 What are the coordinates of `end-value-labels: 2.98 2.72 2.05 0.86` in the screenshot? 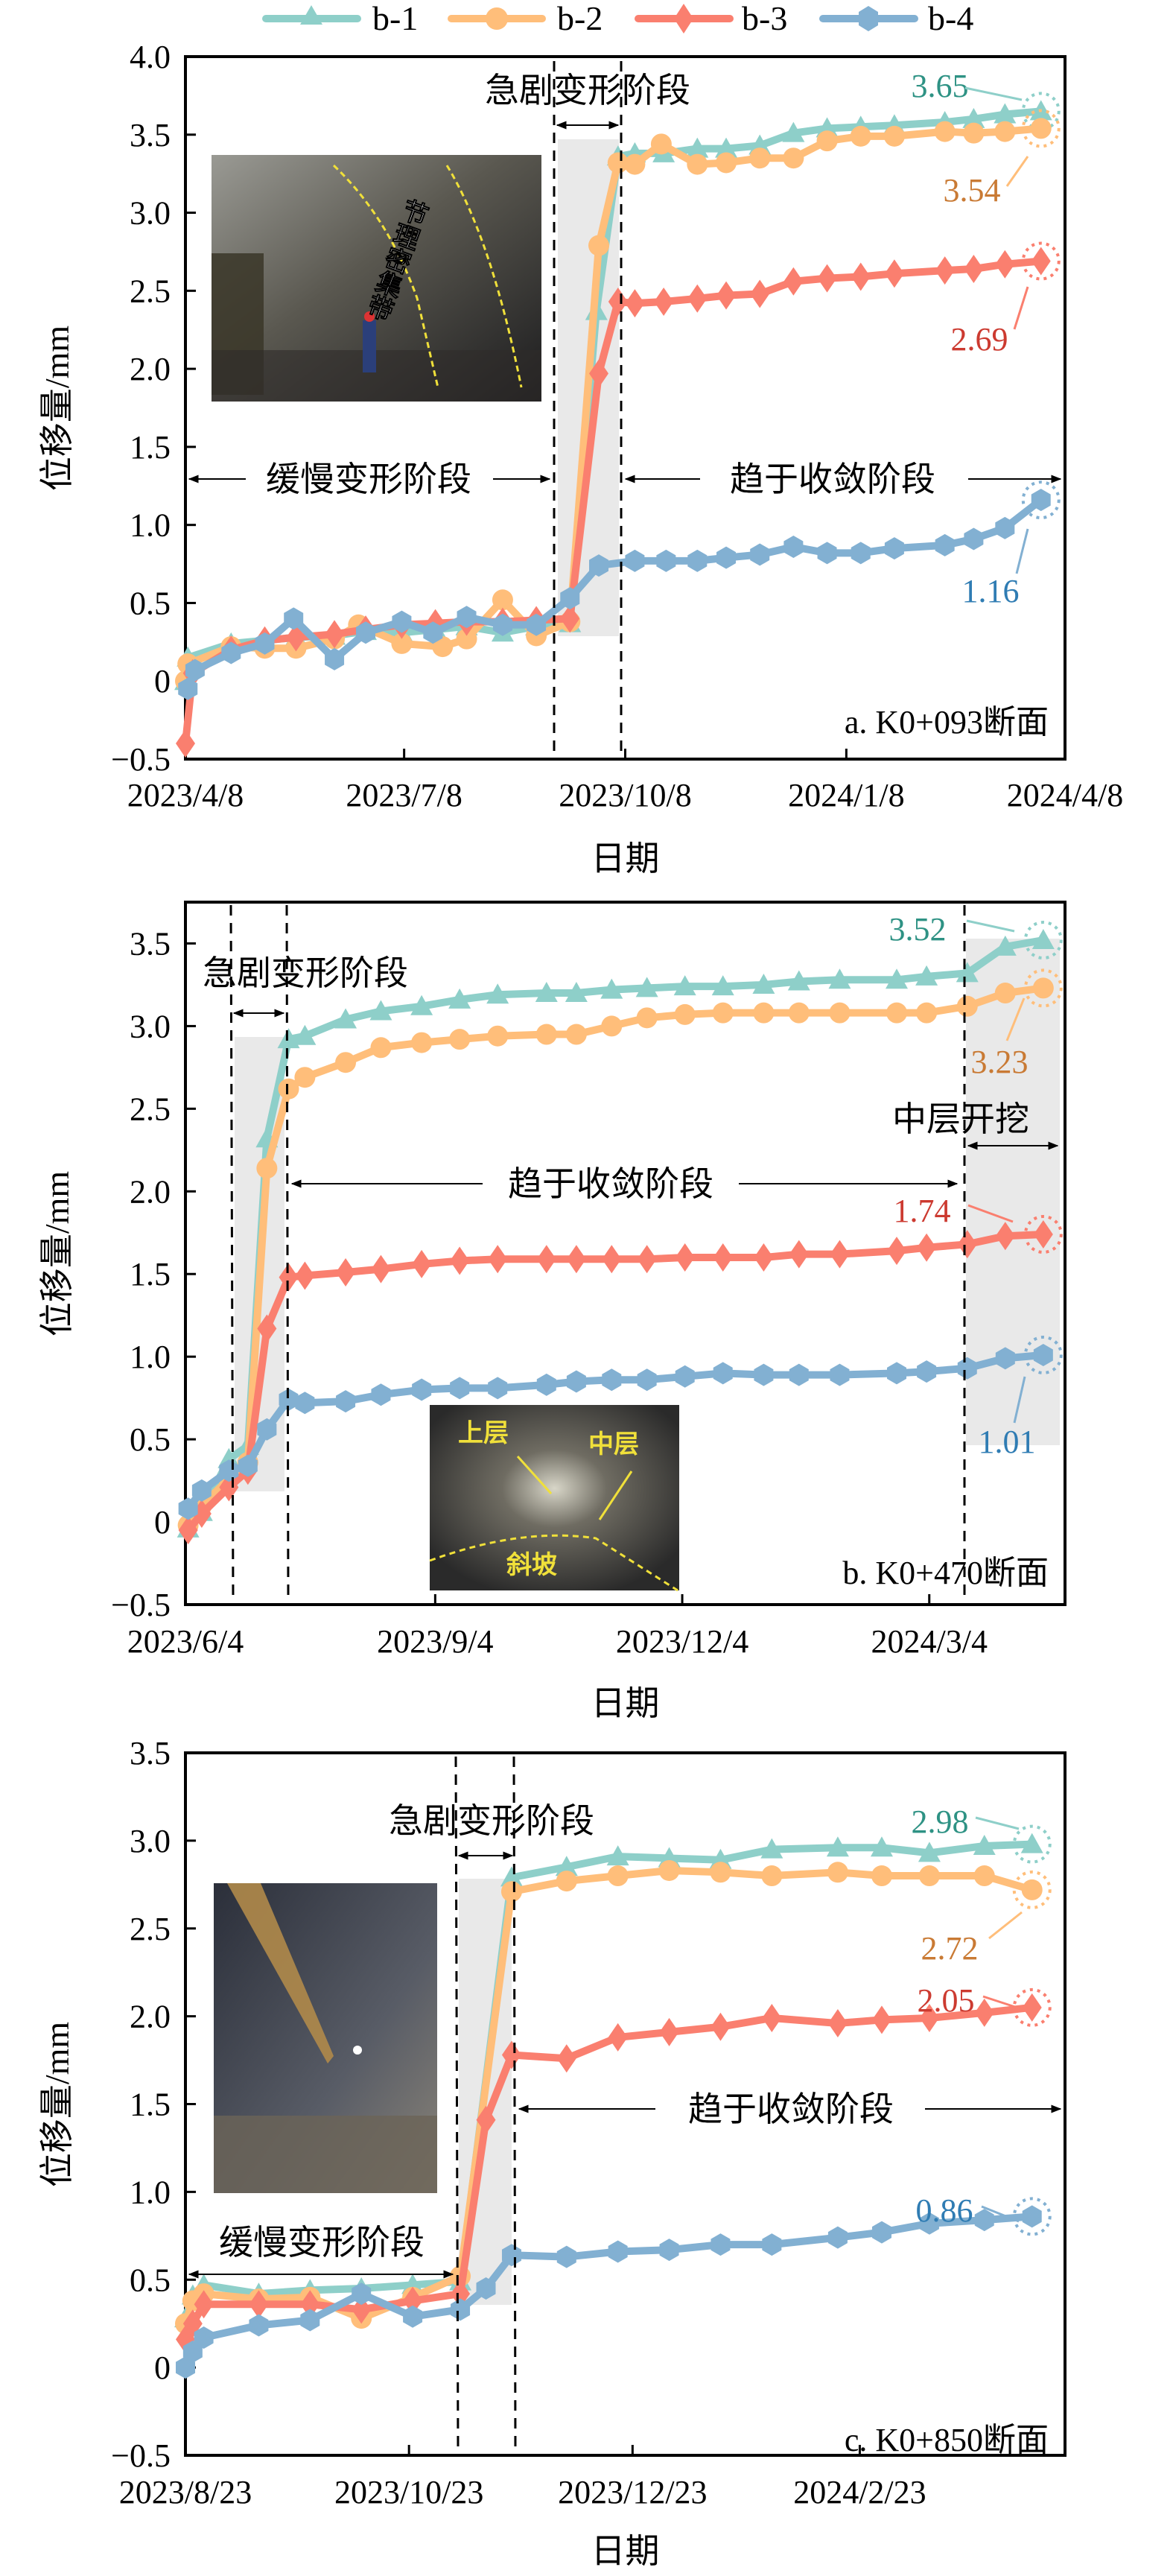 It's located at (967, 2016).